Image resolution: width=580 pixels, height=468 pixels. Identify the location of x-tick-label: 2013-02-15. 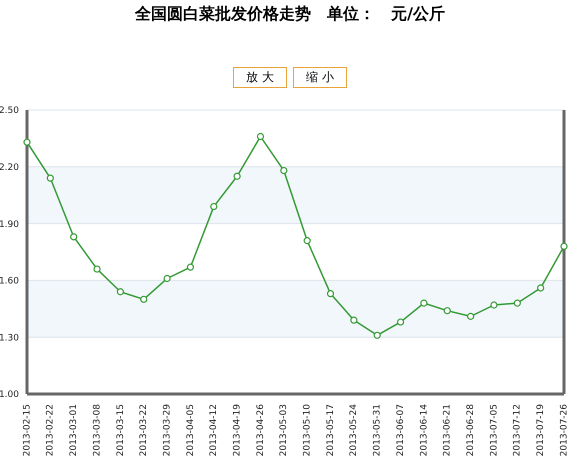
(27, 430).